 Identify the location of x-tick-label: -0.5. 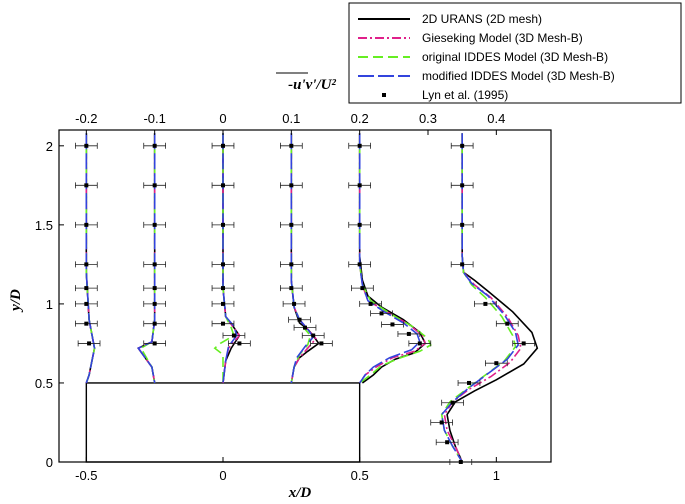
(86, 475).